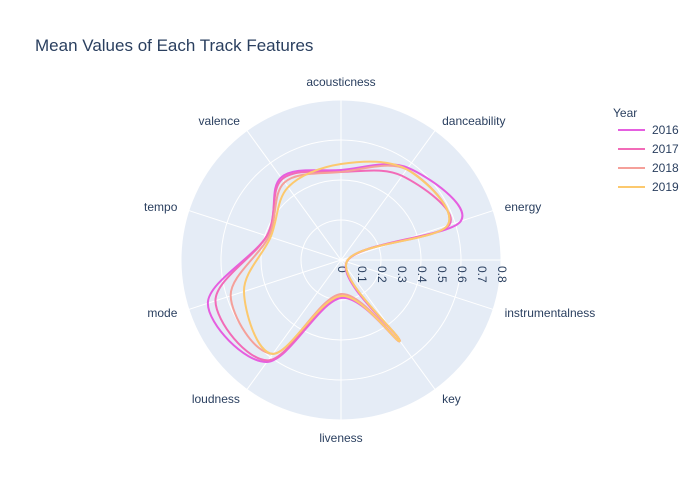 The height and width of the screenshot is (500, 700). Describe the element at coordinates (362, 274) in the screenshot. I see `radial-tick-label: 0.1` at that location.